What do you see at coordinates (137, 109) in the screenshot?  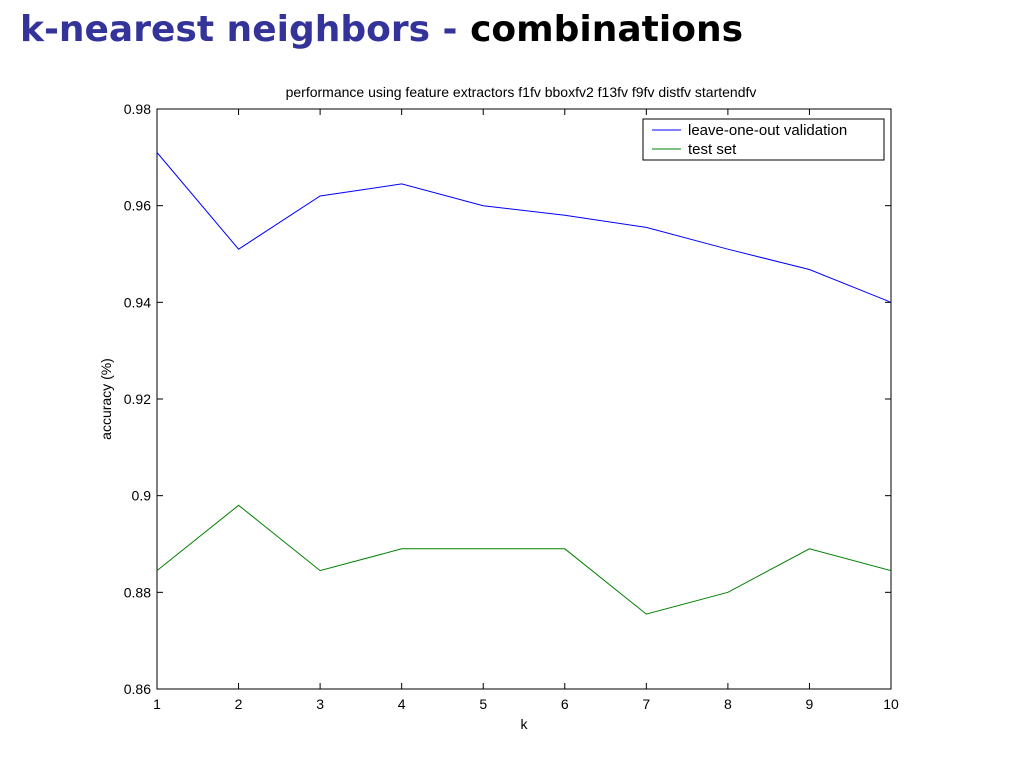 I see `y-tick-label: 0.98` at bounding box center [137, 109].